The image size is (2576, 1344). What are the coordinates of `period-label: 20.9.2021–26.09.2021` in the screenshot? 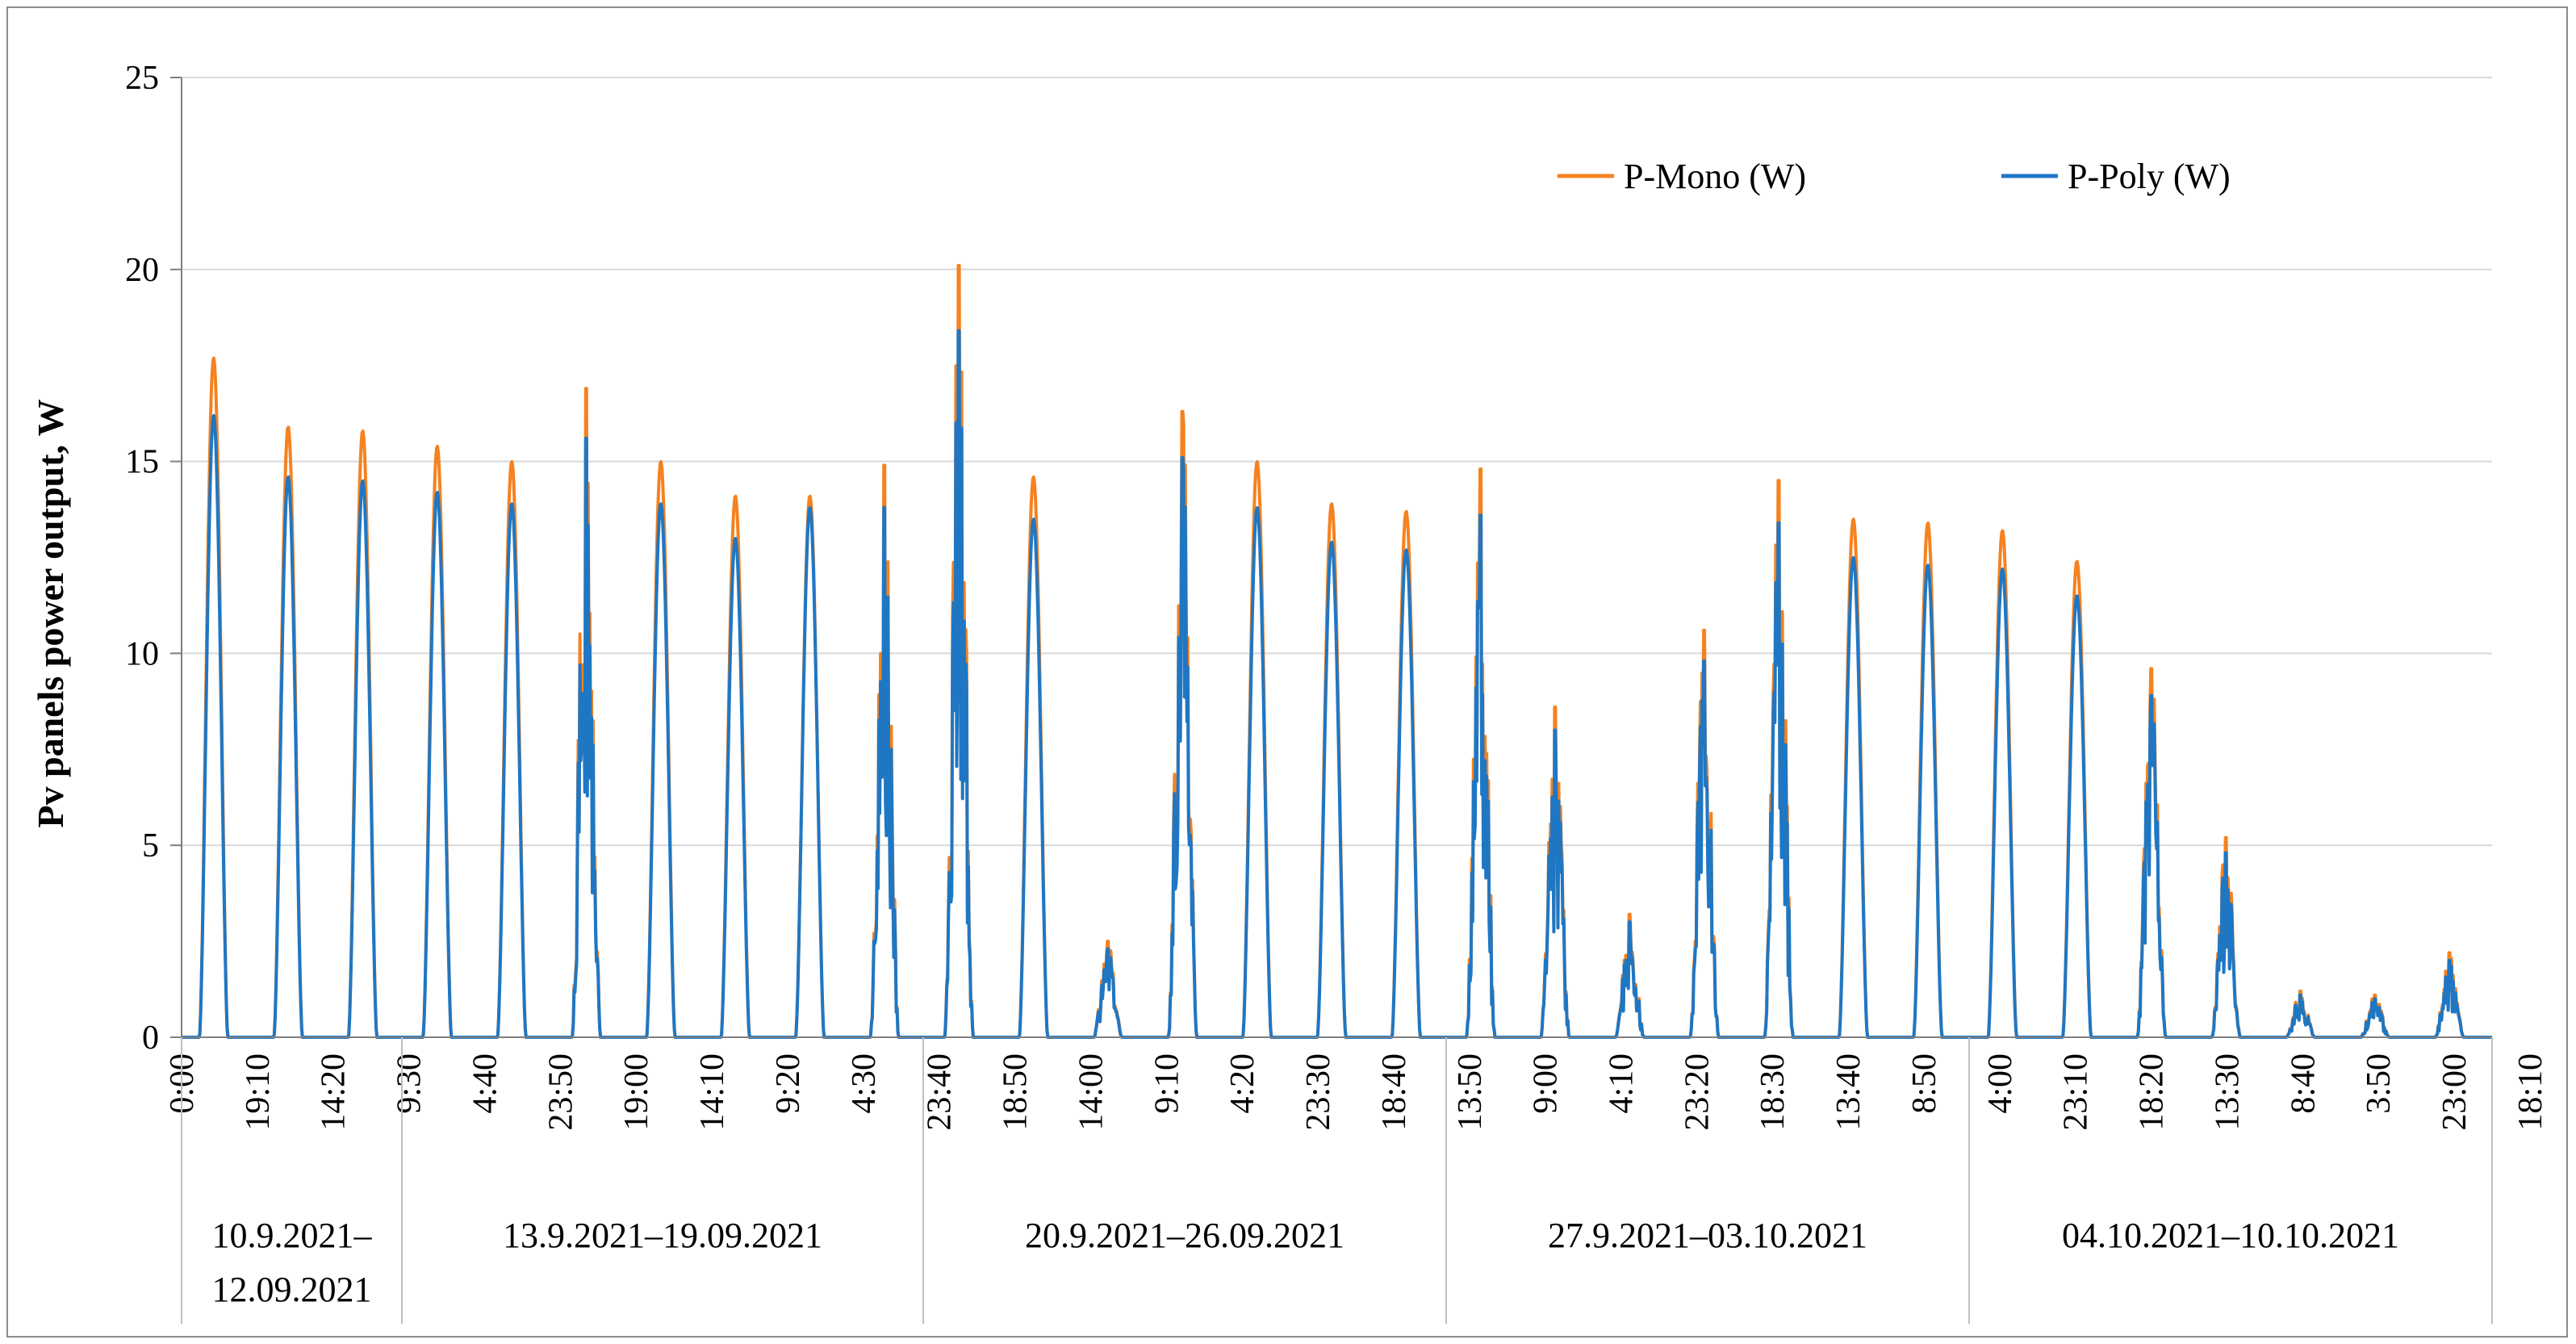 It's located at (1184, 1236).